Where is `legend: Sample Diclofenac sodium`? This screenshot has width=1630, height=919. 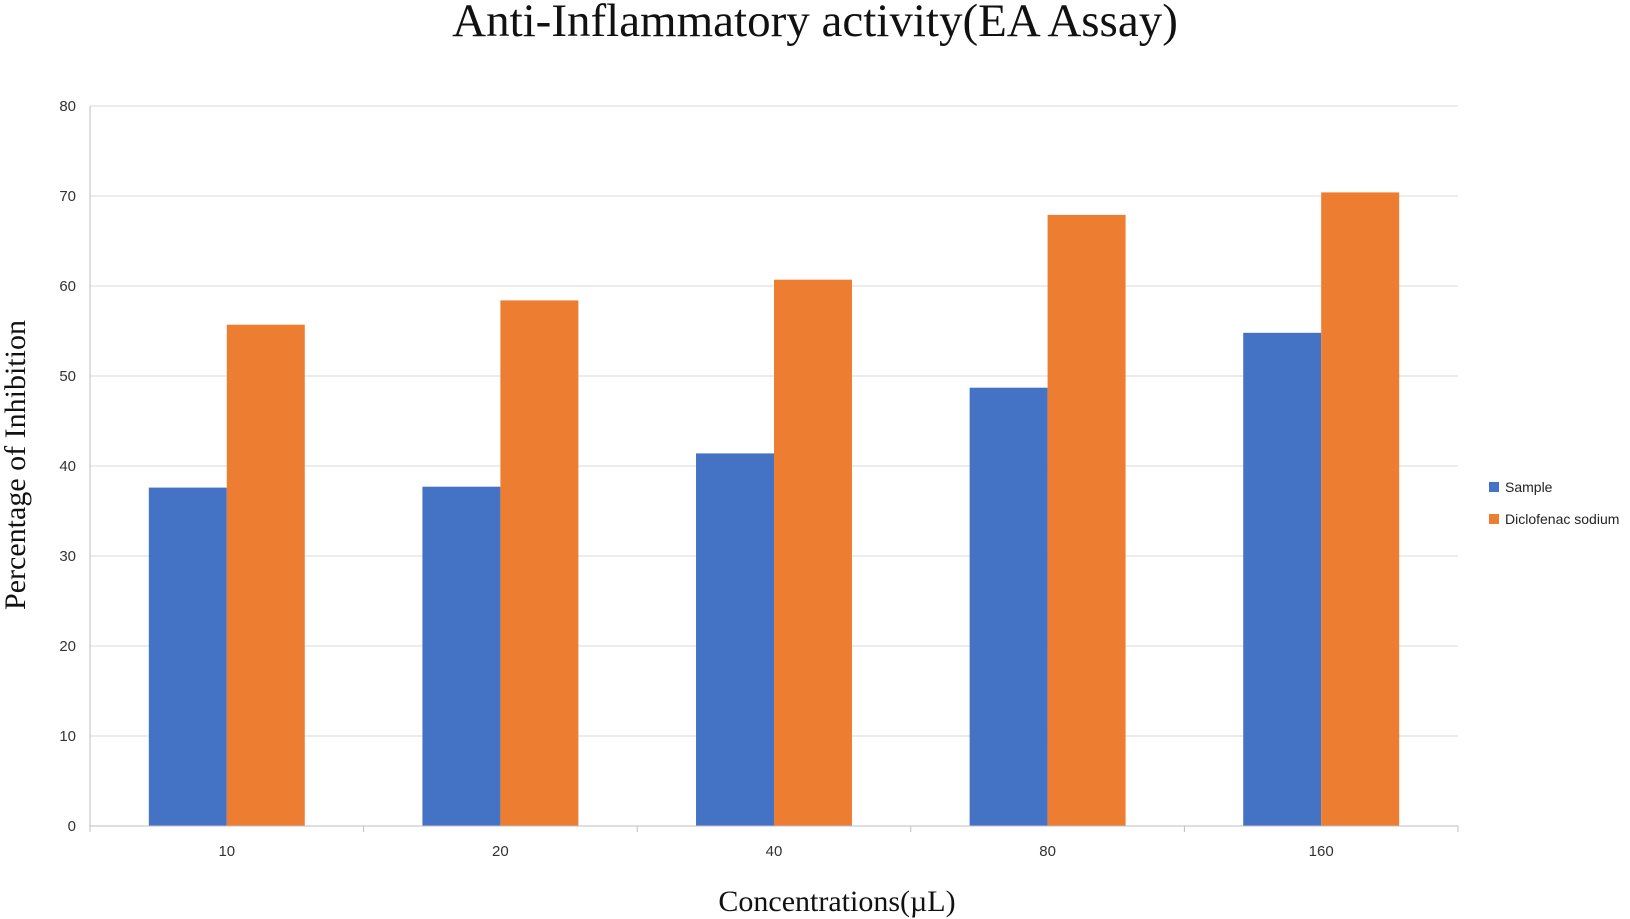
legend: Sample Diclofenac sodium is located at coordinates (1554, 503).